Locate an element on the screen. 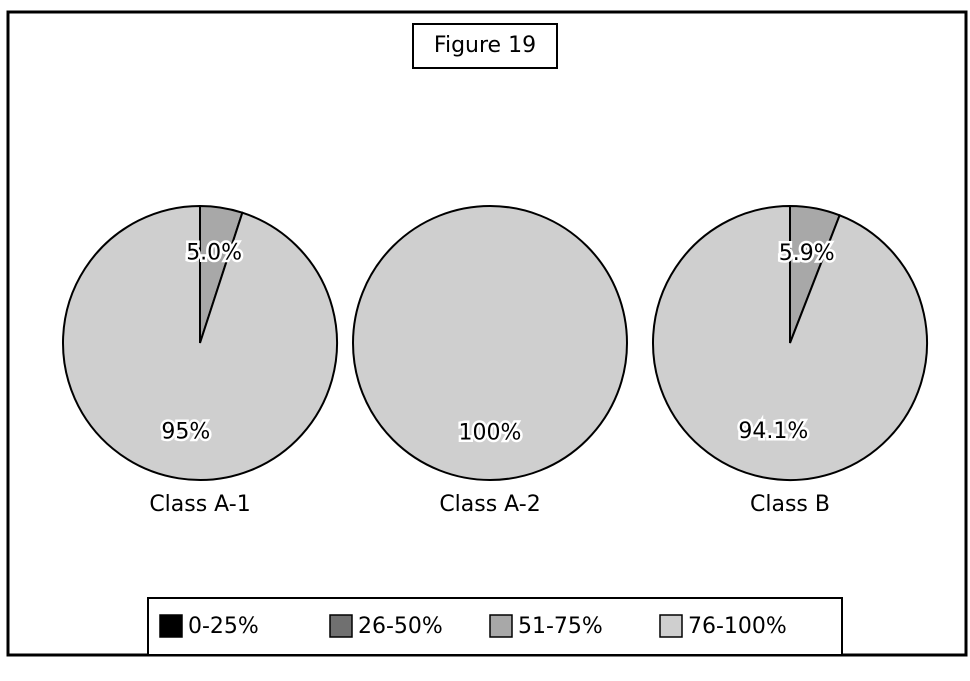 The image size is (970, 681). slice-label: 5.9% is located at coordinates (807, 253).